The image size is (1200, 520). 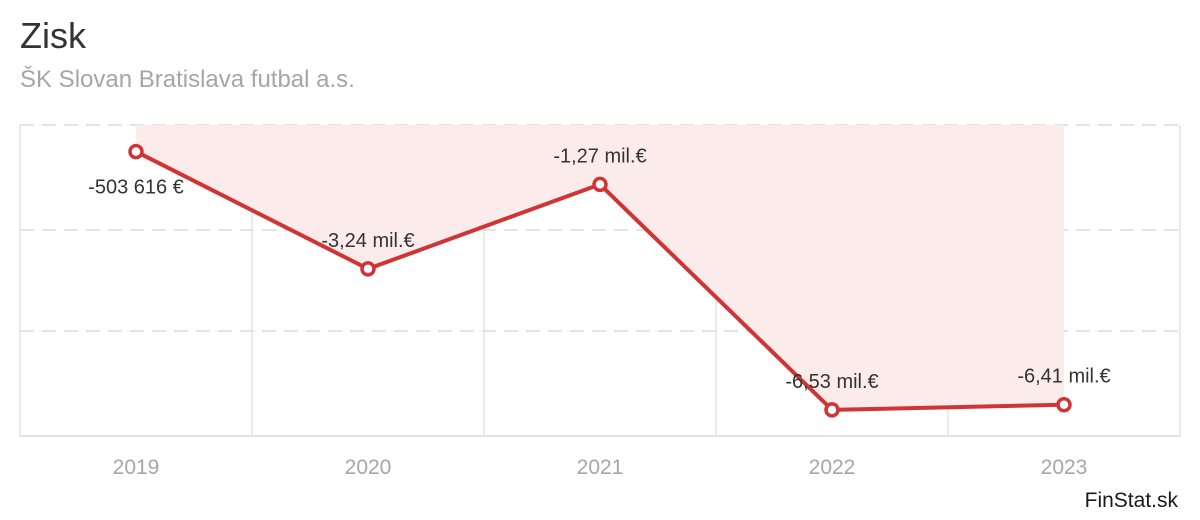 What do you see at coordinates (832, 467) in the screenshot?
I see `x-tick-label-2022: 2022` at bounding box center [832, 467].